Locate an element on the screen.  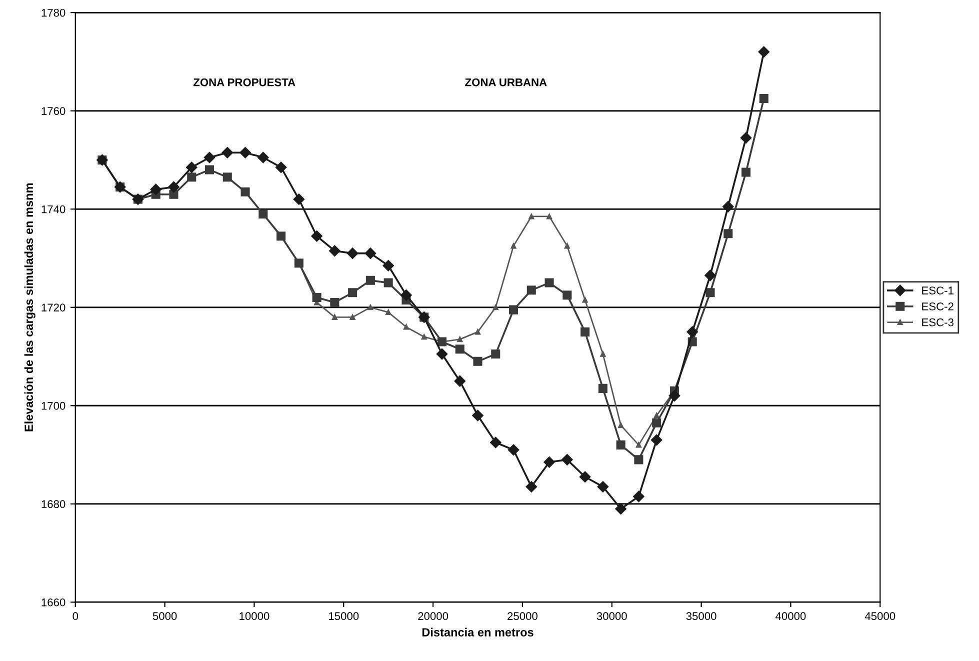
x-tick-label: 40000 is located at coordinates (791, 616).